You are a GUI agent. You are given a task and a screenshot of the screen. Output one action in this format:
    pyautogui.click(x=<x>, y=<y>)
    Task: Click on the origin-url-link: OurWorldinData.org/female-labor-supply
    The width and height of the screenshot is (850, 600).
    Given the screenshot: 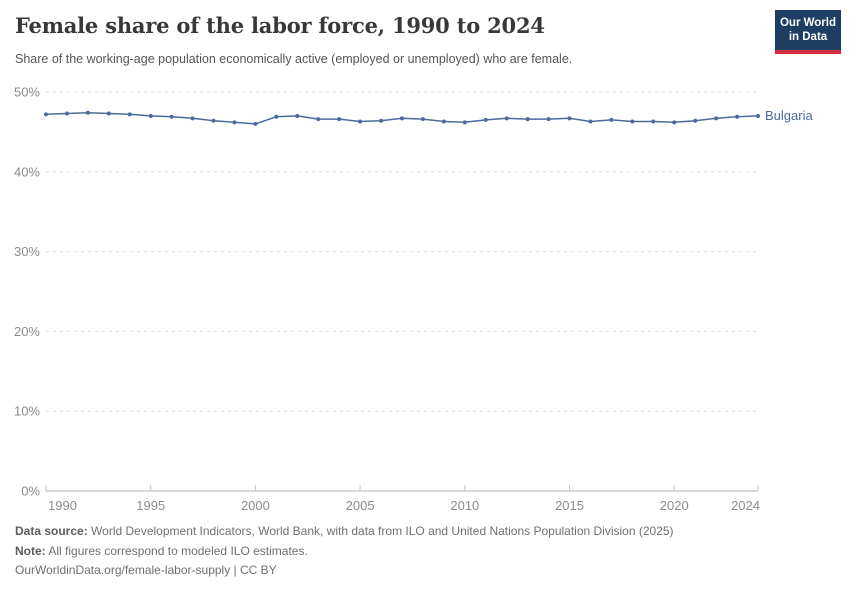 What is the action you would take?
    pyautogui.click(x=123, y=570)
    